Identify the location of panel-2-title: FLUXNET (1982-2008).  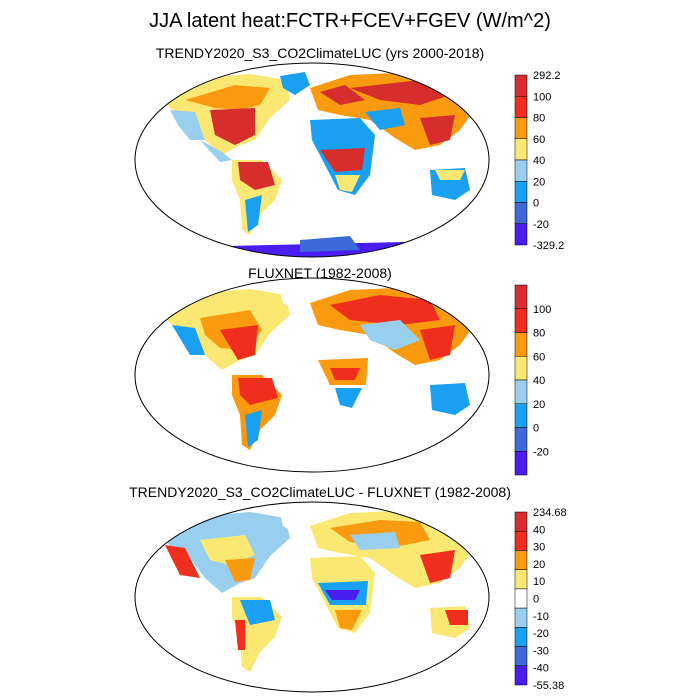
(320, 273).